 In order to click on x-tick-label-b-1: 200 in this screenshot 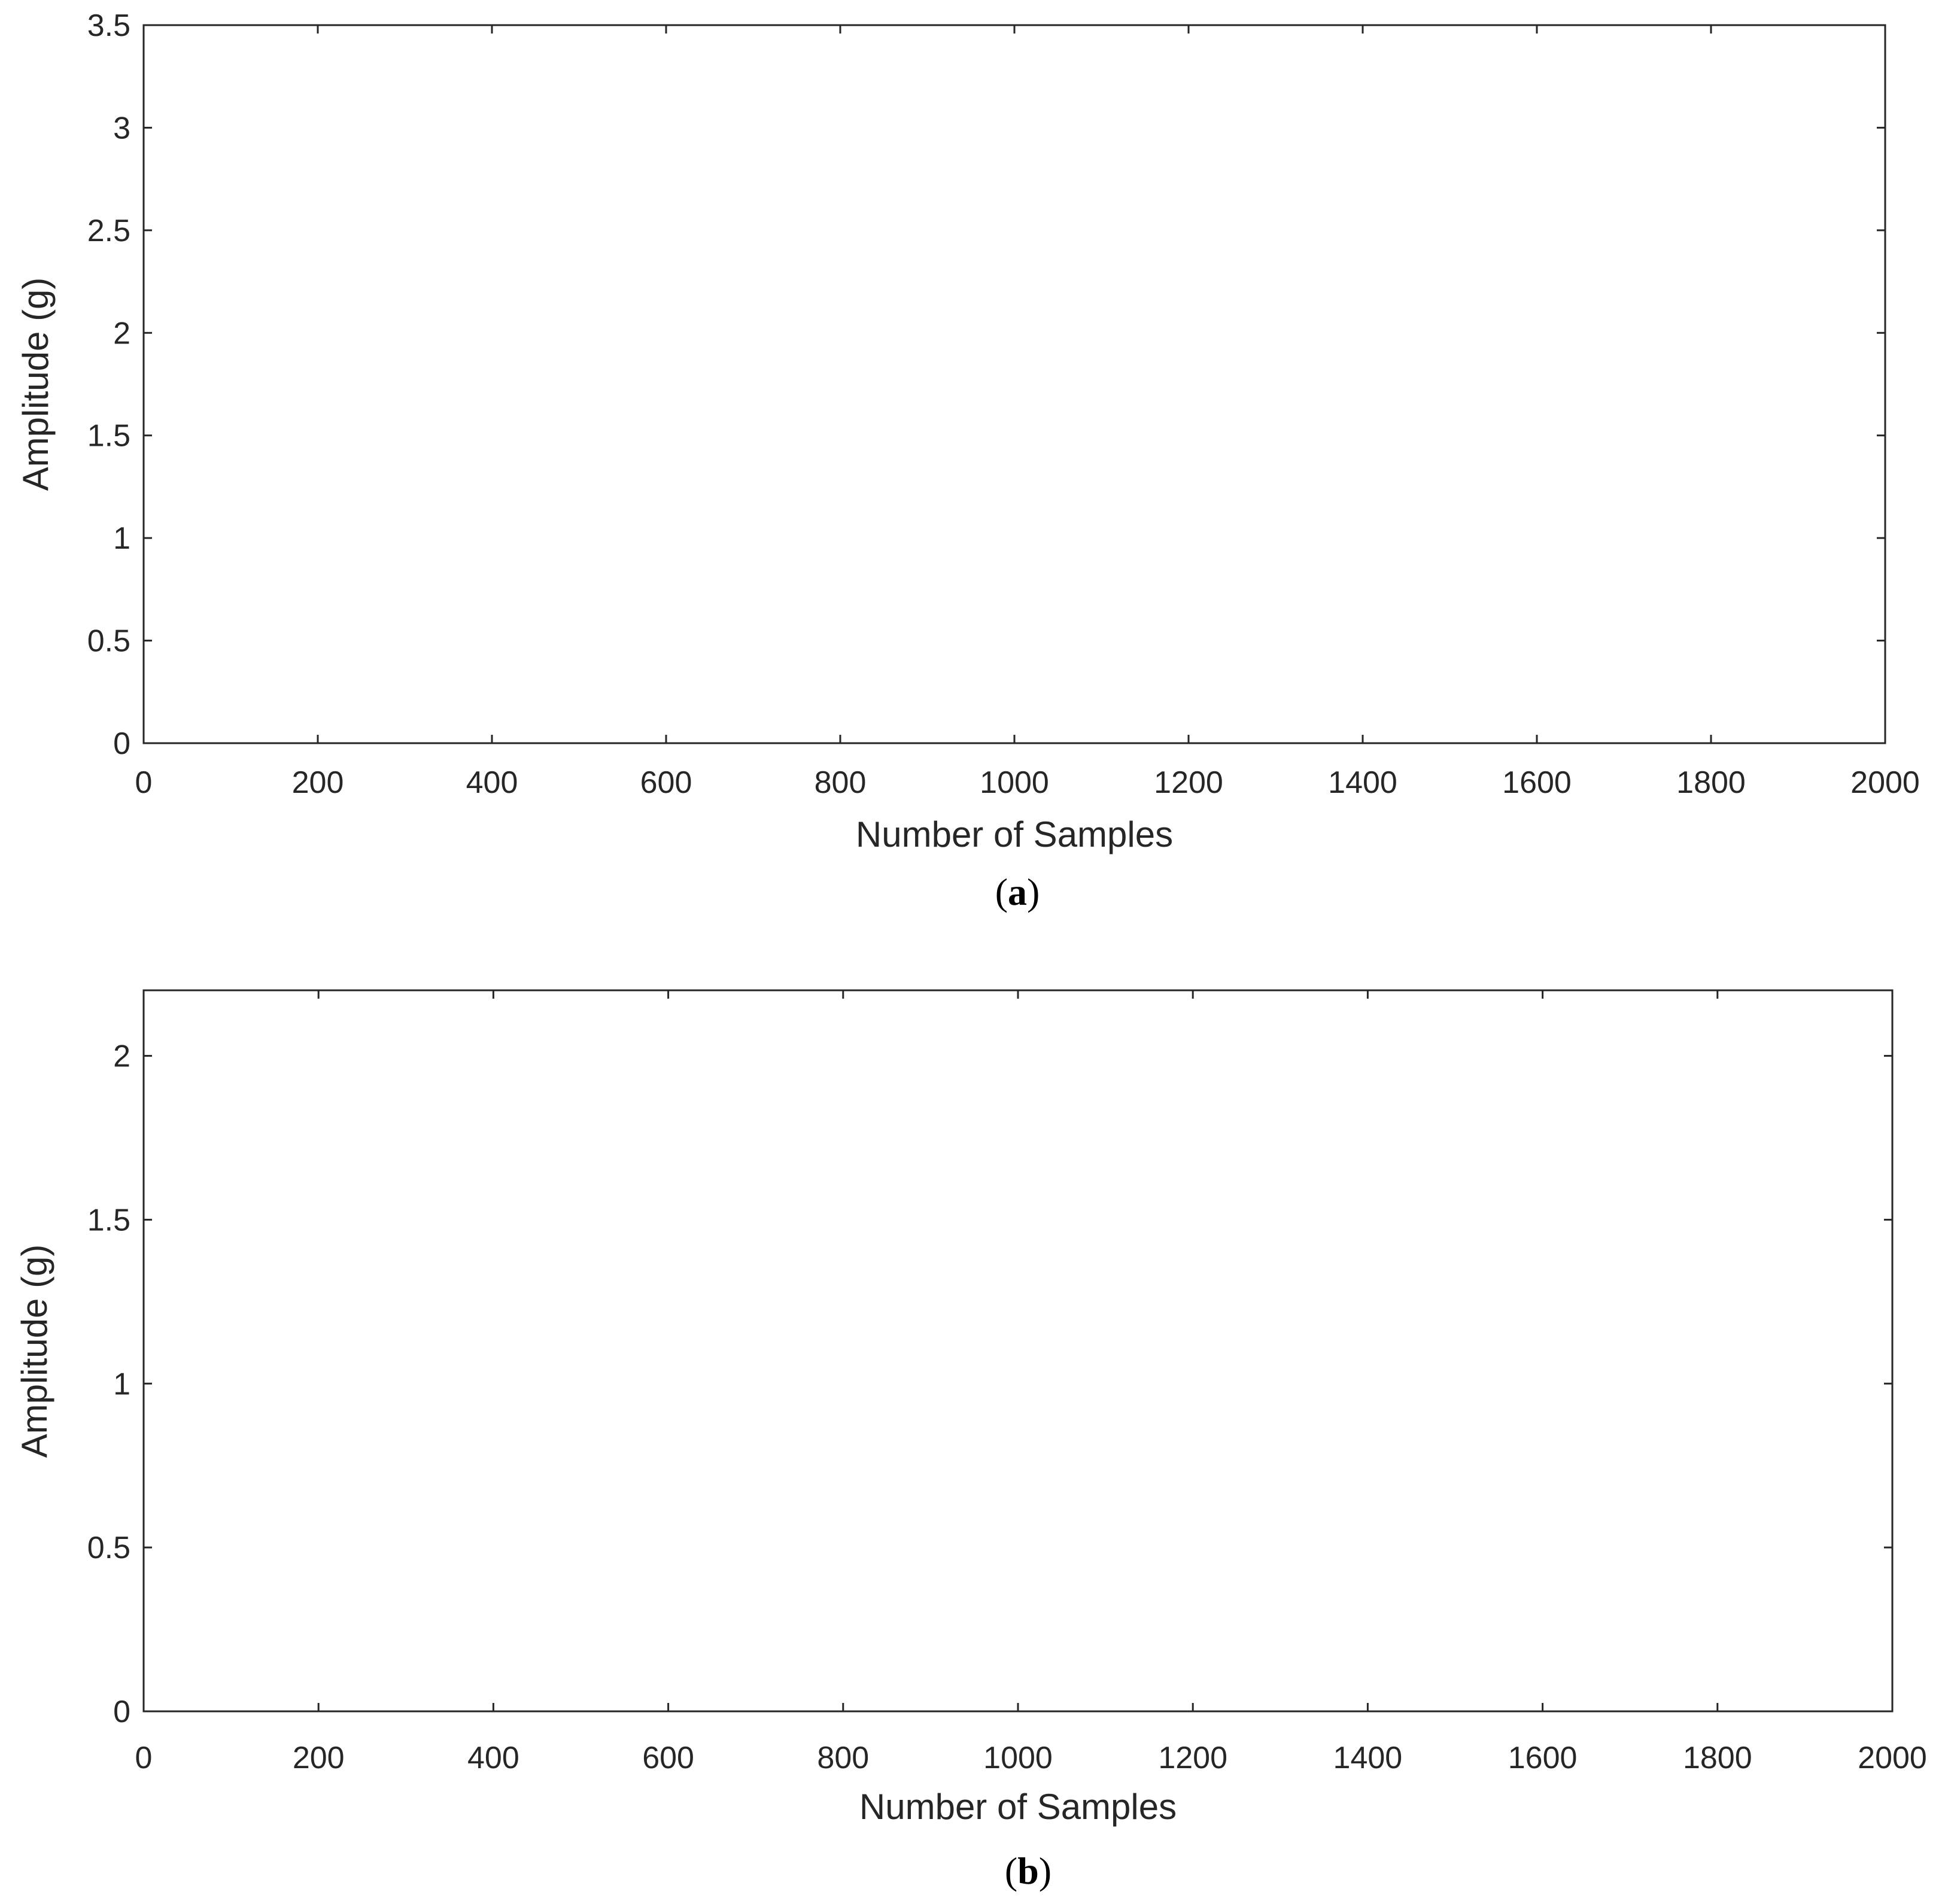, I will do `click(319, 1758)`.